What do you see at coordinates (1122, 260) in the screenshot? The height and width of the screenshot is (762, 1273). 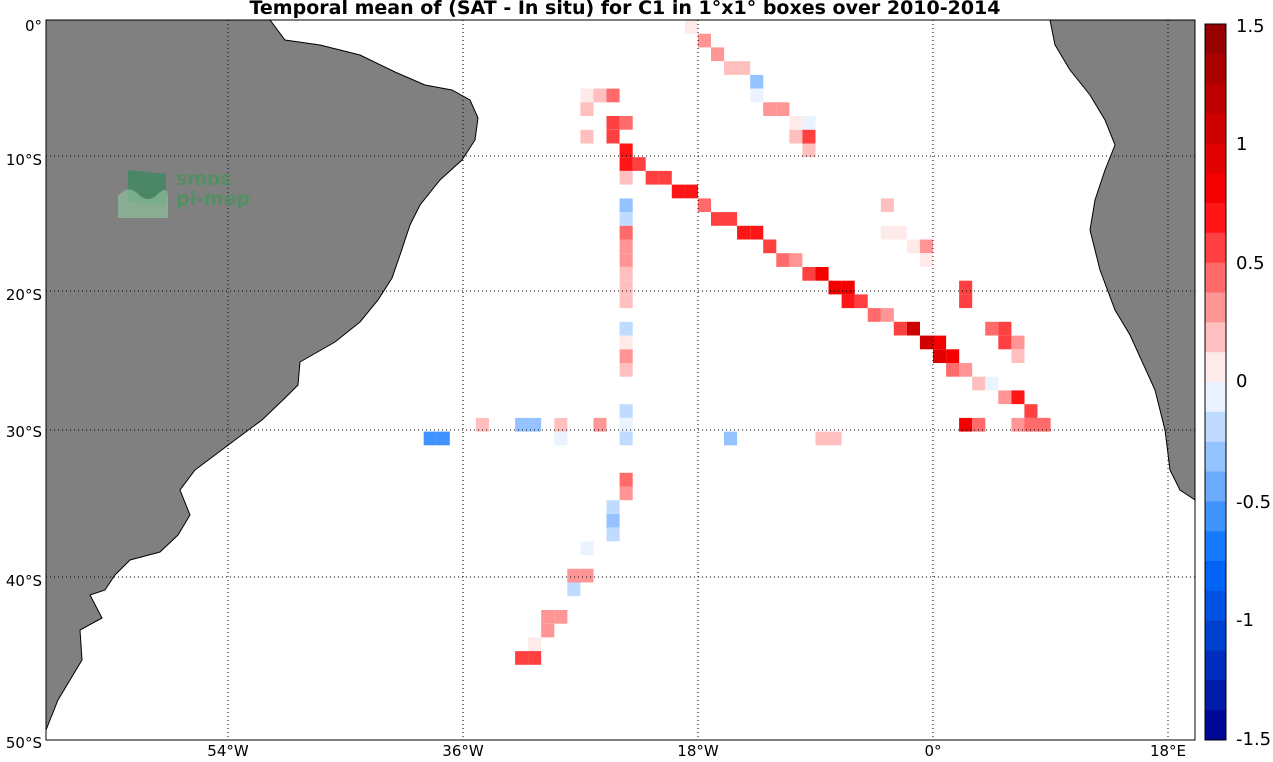 I see `africa-land` at bounding box center [1122, 260].